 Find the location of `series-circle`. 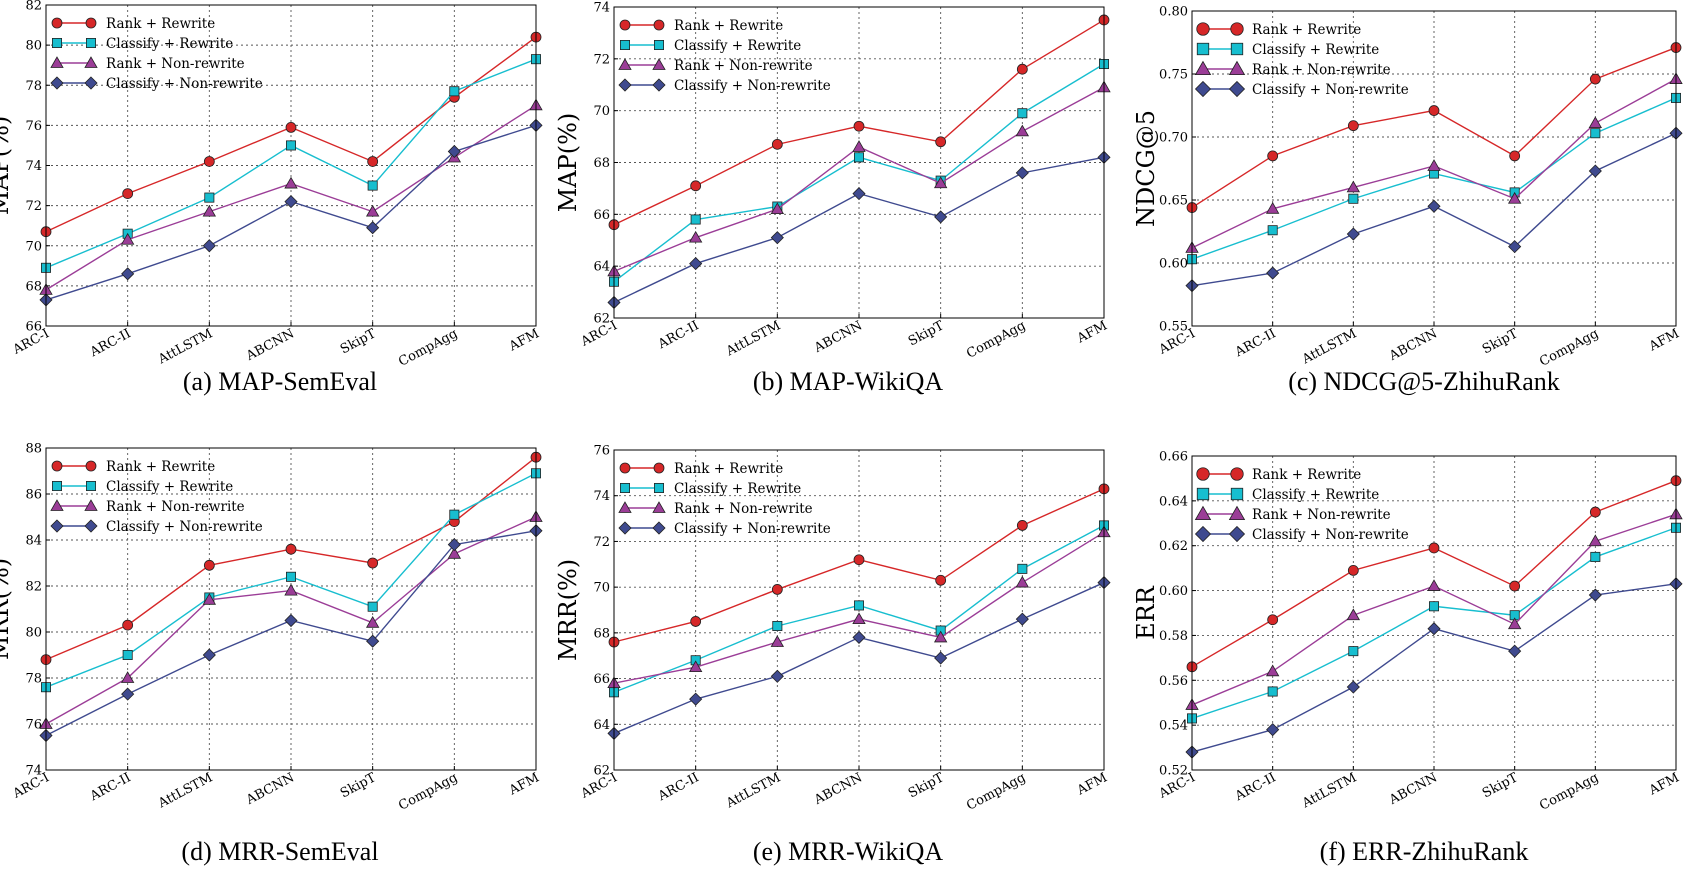

series-circle is located at coordinates (291, 558).